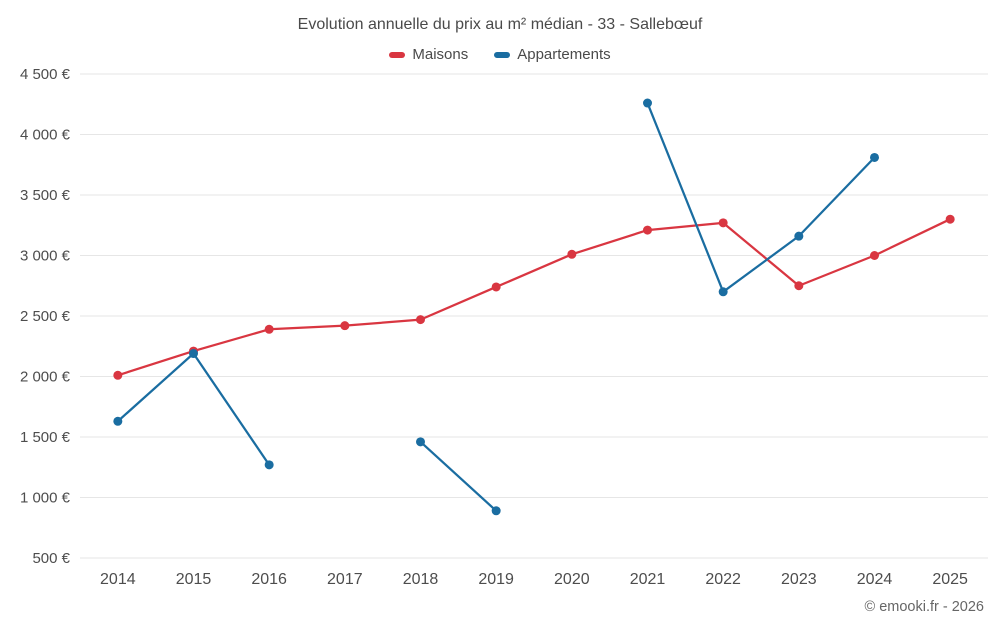 This screenshot has width=1000, height=625. Describe the element at coordinates (269, 465) in the screenshot. I see `data-point-appartements-2016` at that location.